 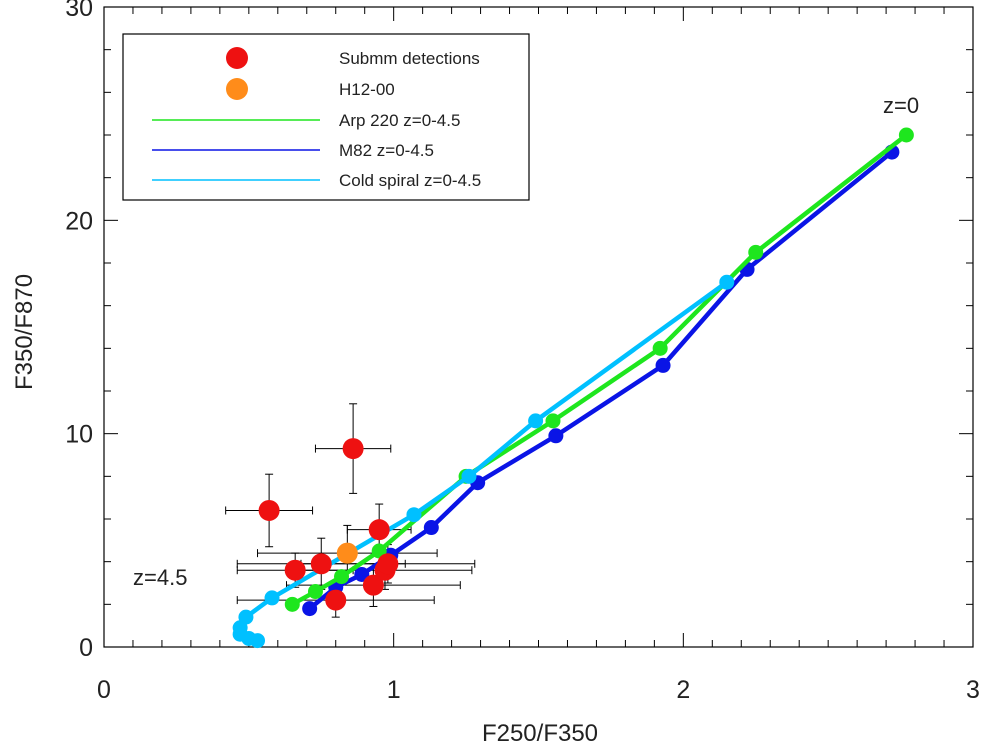 What do you see at coordinates (104, 690) in the screenshot?
I see `x-tick-label: 0` at bounding box center [104, 690].